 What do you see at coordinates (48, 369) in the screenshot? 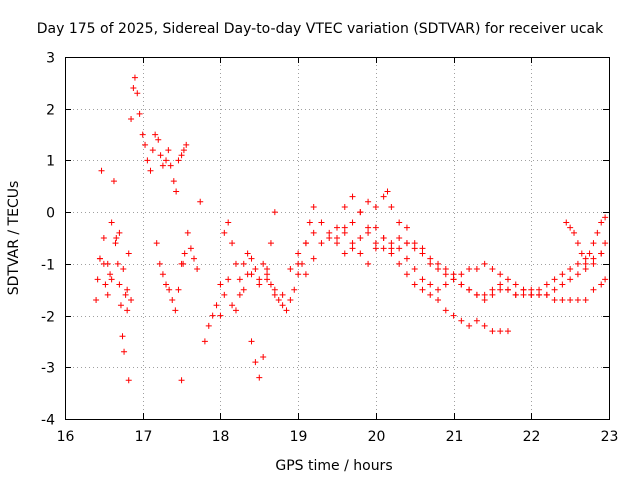
I see `y-tick-label: -3` at bounding box center [48, 369].